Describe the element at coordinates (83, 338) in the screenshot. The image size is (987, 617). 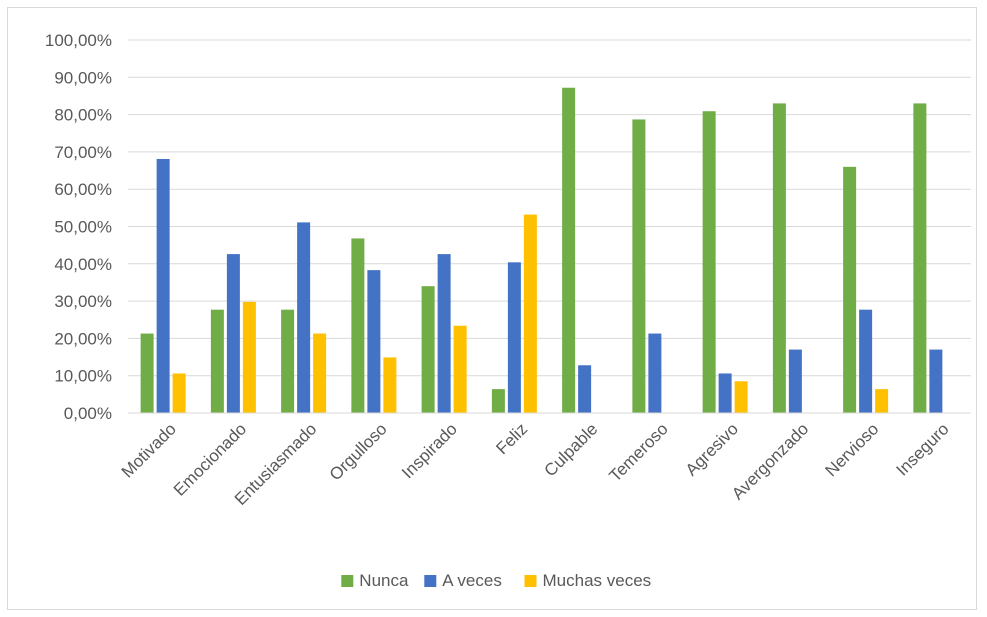
I see `y-tick-label: 20,00%` at that location.